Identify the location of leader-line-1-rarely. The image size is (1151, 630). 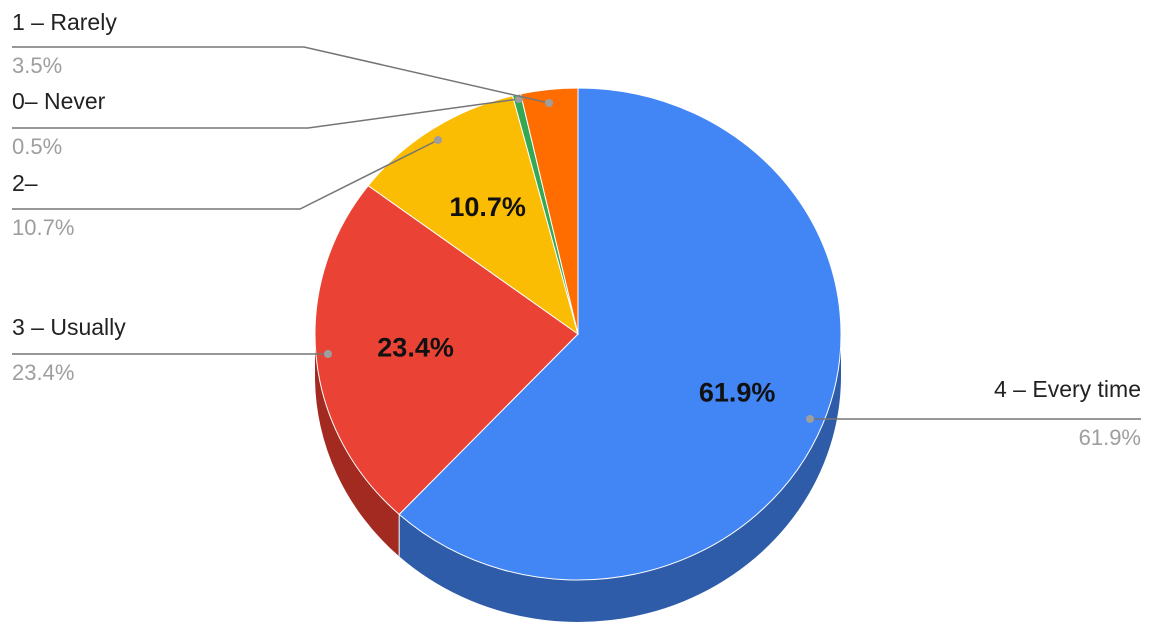
(281, 75).